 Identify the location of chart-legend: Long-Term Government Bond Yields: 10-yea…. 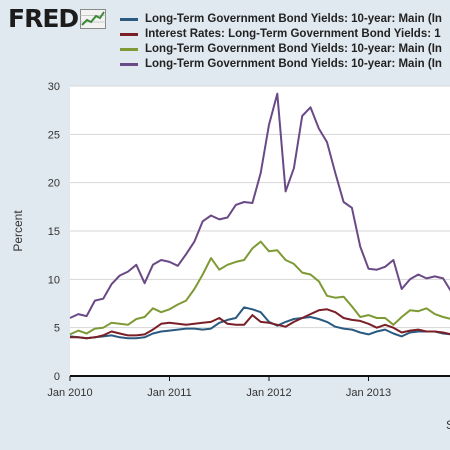
(281, 42).